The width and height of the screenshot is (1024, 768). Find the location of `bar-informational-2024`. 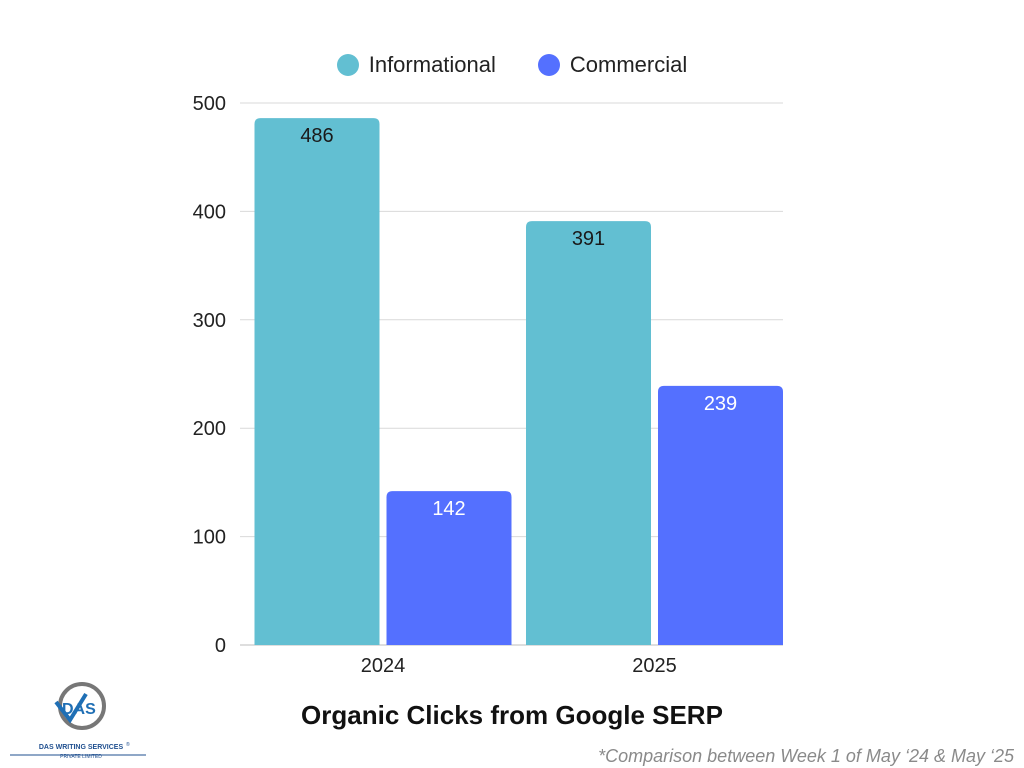

bar-informational-2024 is located at coordinates (317, 381).